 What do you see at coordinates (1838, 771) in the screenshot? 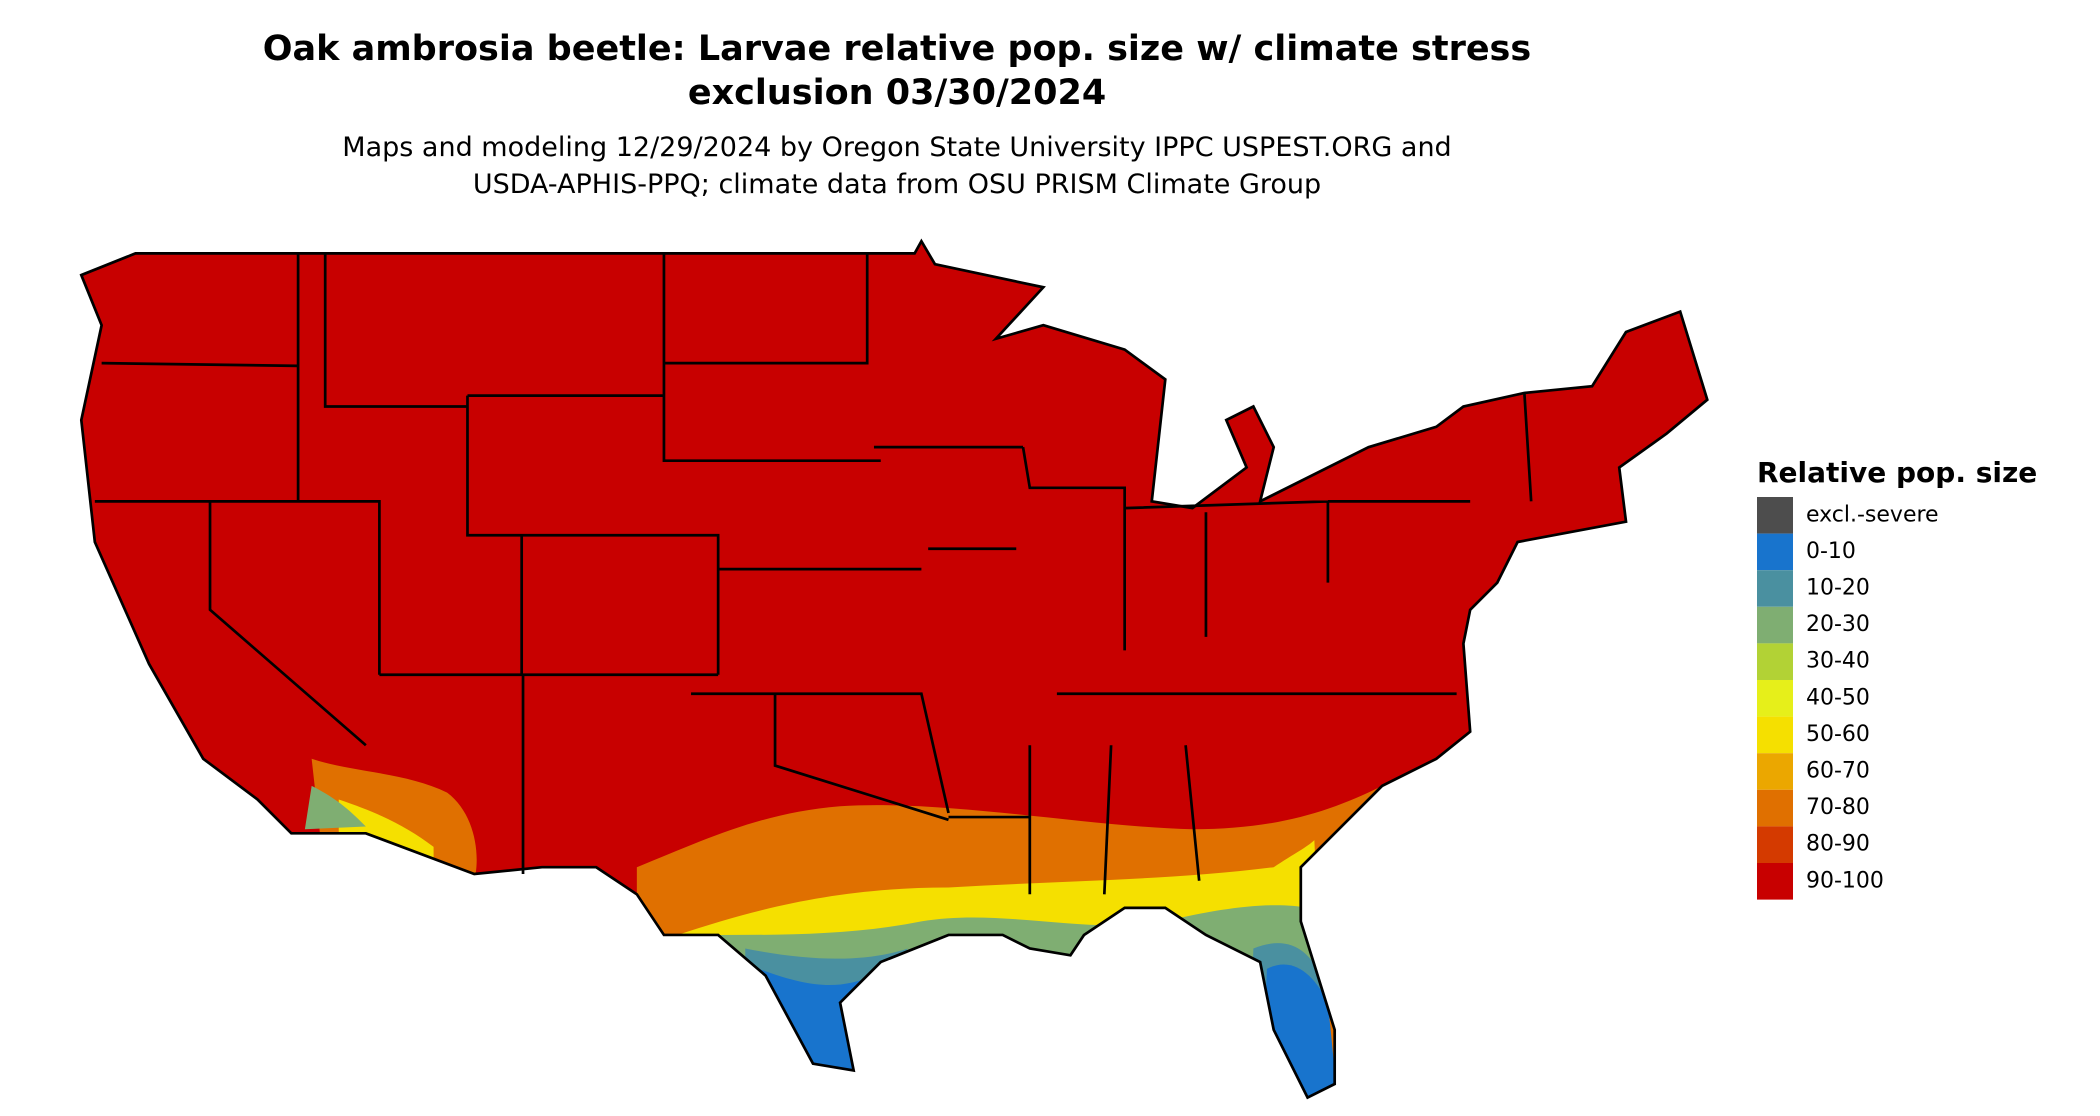
I see `legend-label: 60-70` at bounding box center [1838, 771].